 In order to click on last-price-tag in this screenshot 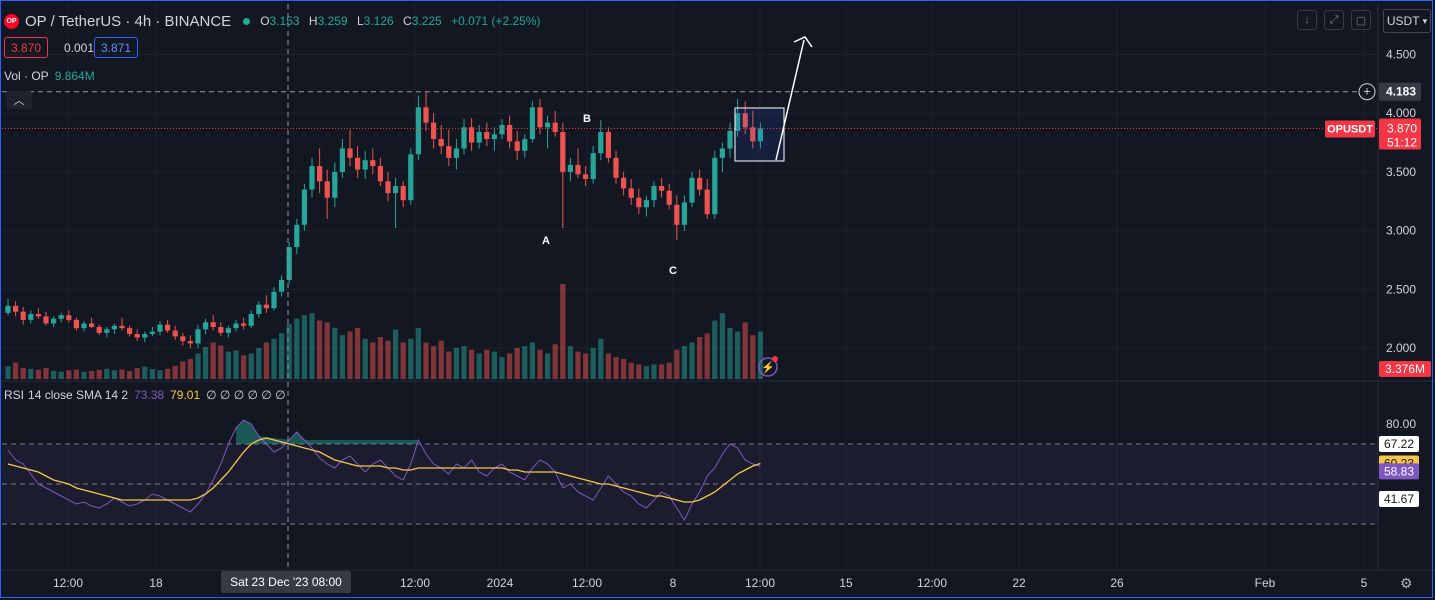, I will do `click(1400, 134)`.